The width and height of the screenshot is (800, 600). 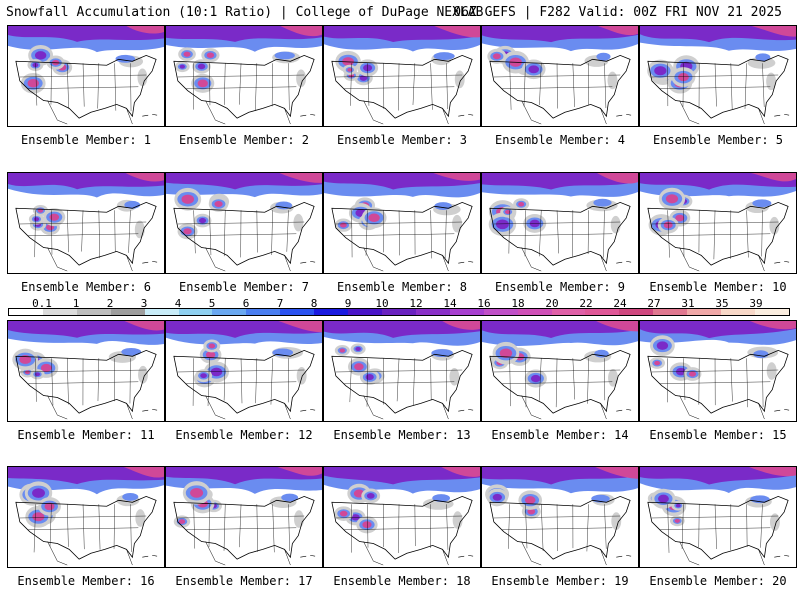 I want to click on colorbar-tick-label: 2, so click(x=110, y=303).